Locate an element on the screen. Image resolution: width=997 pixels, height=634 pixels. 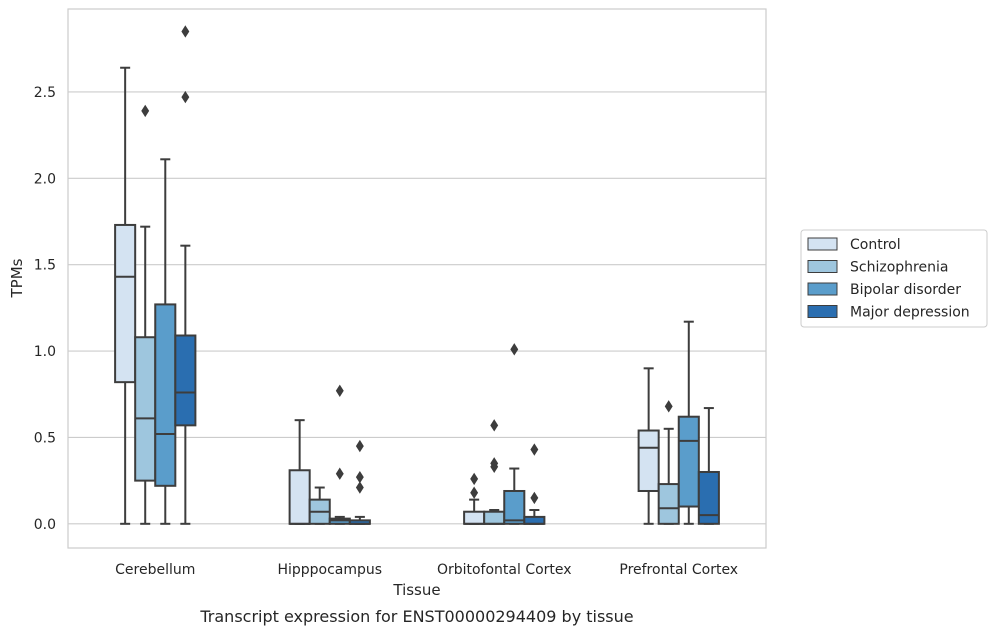
x-tick-label: Cerebellum is located at coordinates (155, 570).